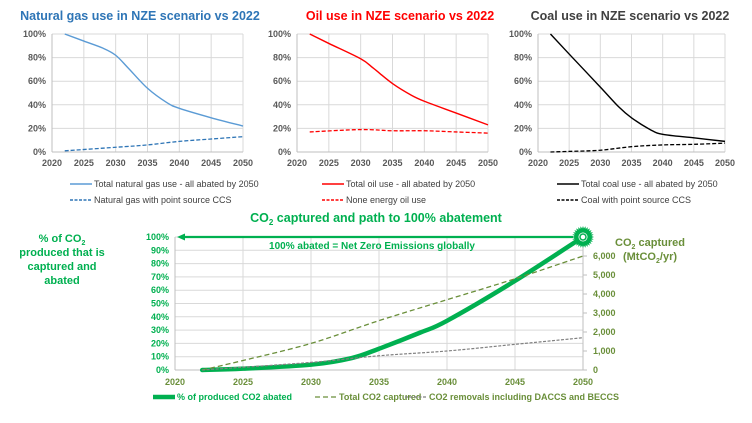 This screenshot has height=423, width=752. I want to click on legend-label: Total CO2 captured, so click(380, 397).